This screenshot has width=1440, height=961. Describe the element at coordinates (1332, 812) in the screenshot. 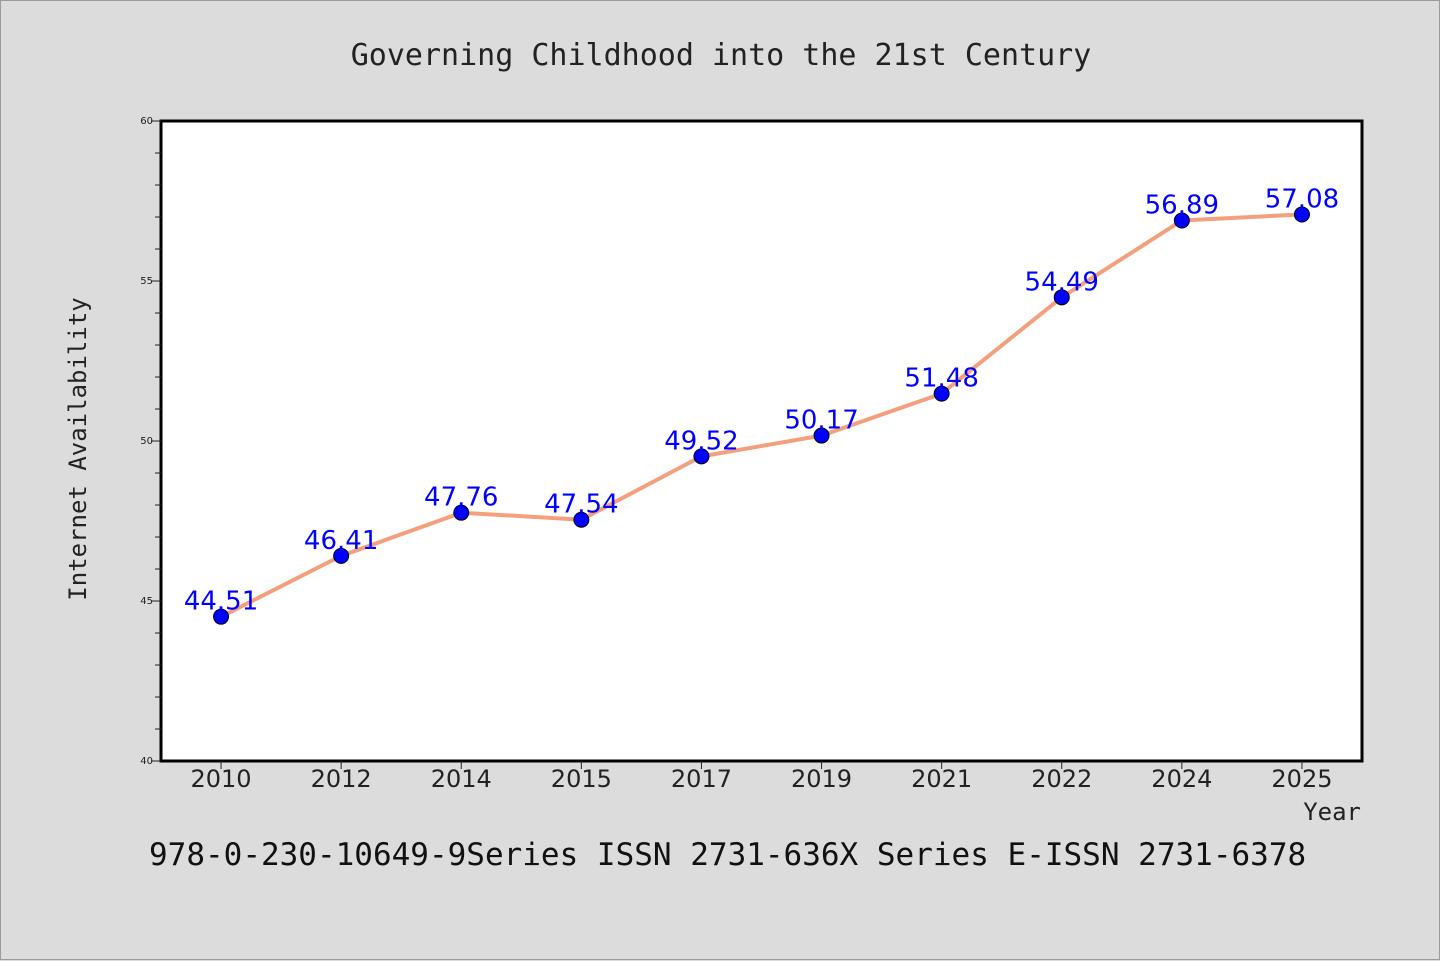

I see `x-axis-label: Year` at that location.